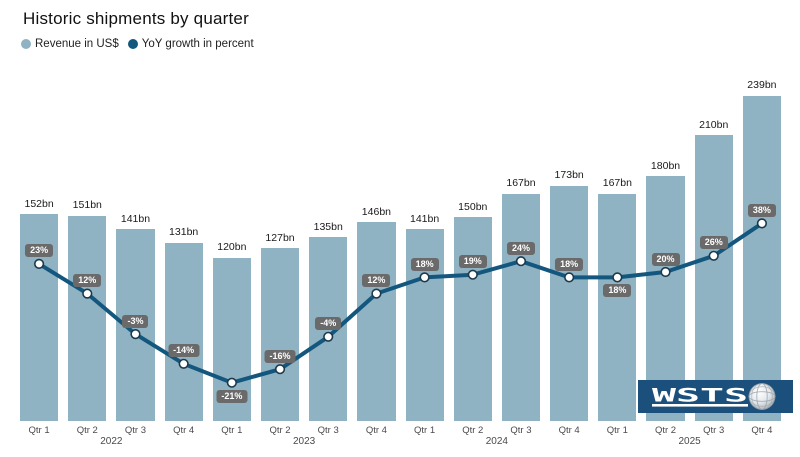 The image size is (800, 457). I want to click on logo-underline, so click(700, 405).